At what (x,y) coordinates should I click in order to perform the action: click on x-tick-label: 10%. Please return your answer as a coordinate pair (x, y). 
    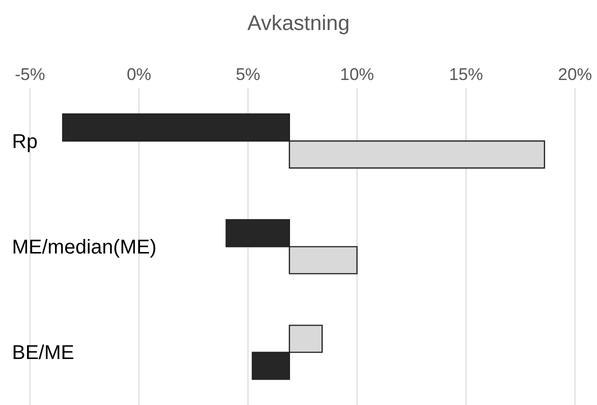
    Looking at the image, I should click on (357, 74).